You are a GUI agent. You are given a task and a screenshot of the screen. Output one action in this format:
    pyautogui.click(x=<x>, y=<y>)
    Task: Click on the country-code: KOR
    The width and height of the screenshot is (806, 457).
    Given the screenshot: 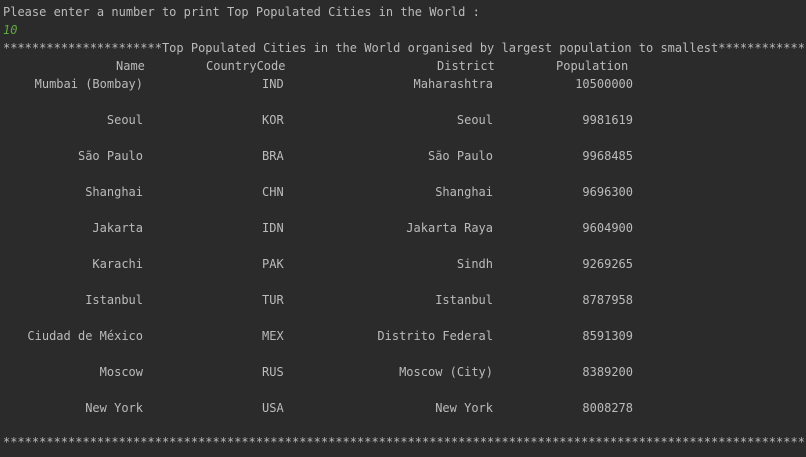 What is the action you would take?
    pyautogui.click(x=273, y=120)
    